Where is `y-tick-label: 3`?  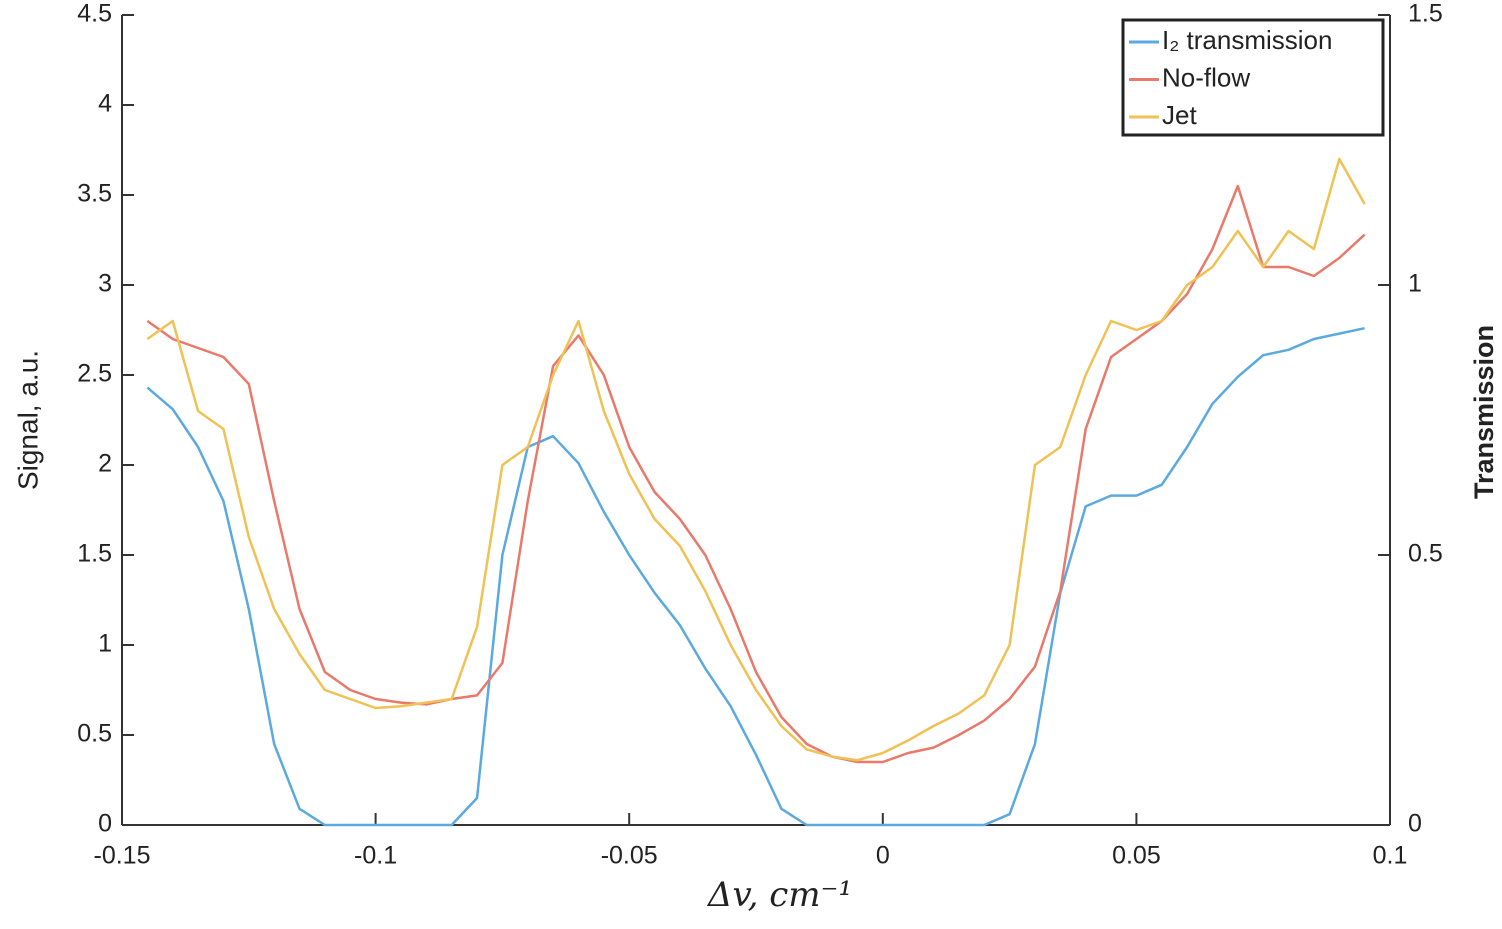 y-tick-label: 3 is located at coordinates (105, 284).